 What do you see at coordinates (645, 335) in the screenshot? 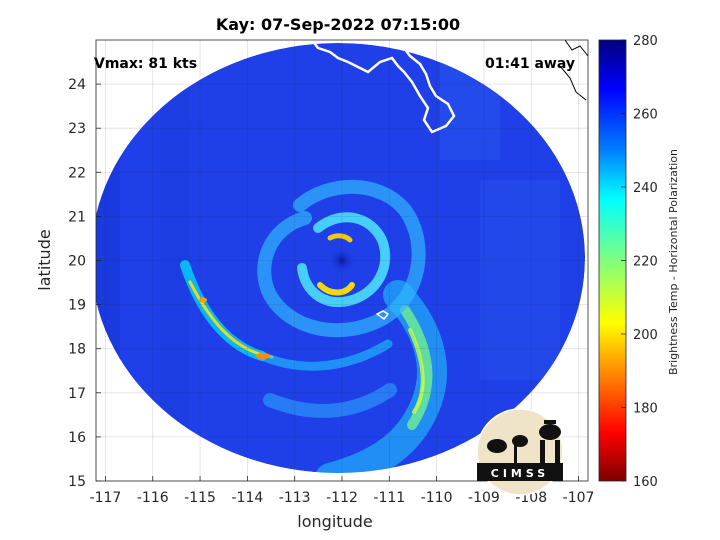
I see `colorbar-tick-label: 200` at bounding box center [645, 335].